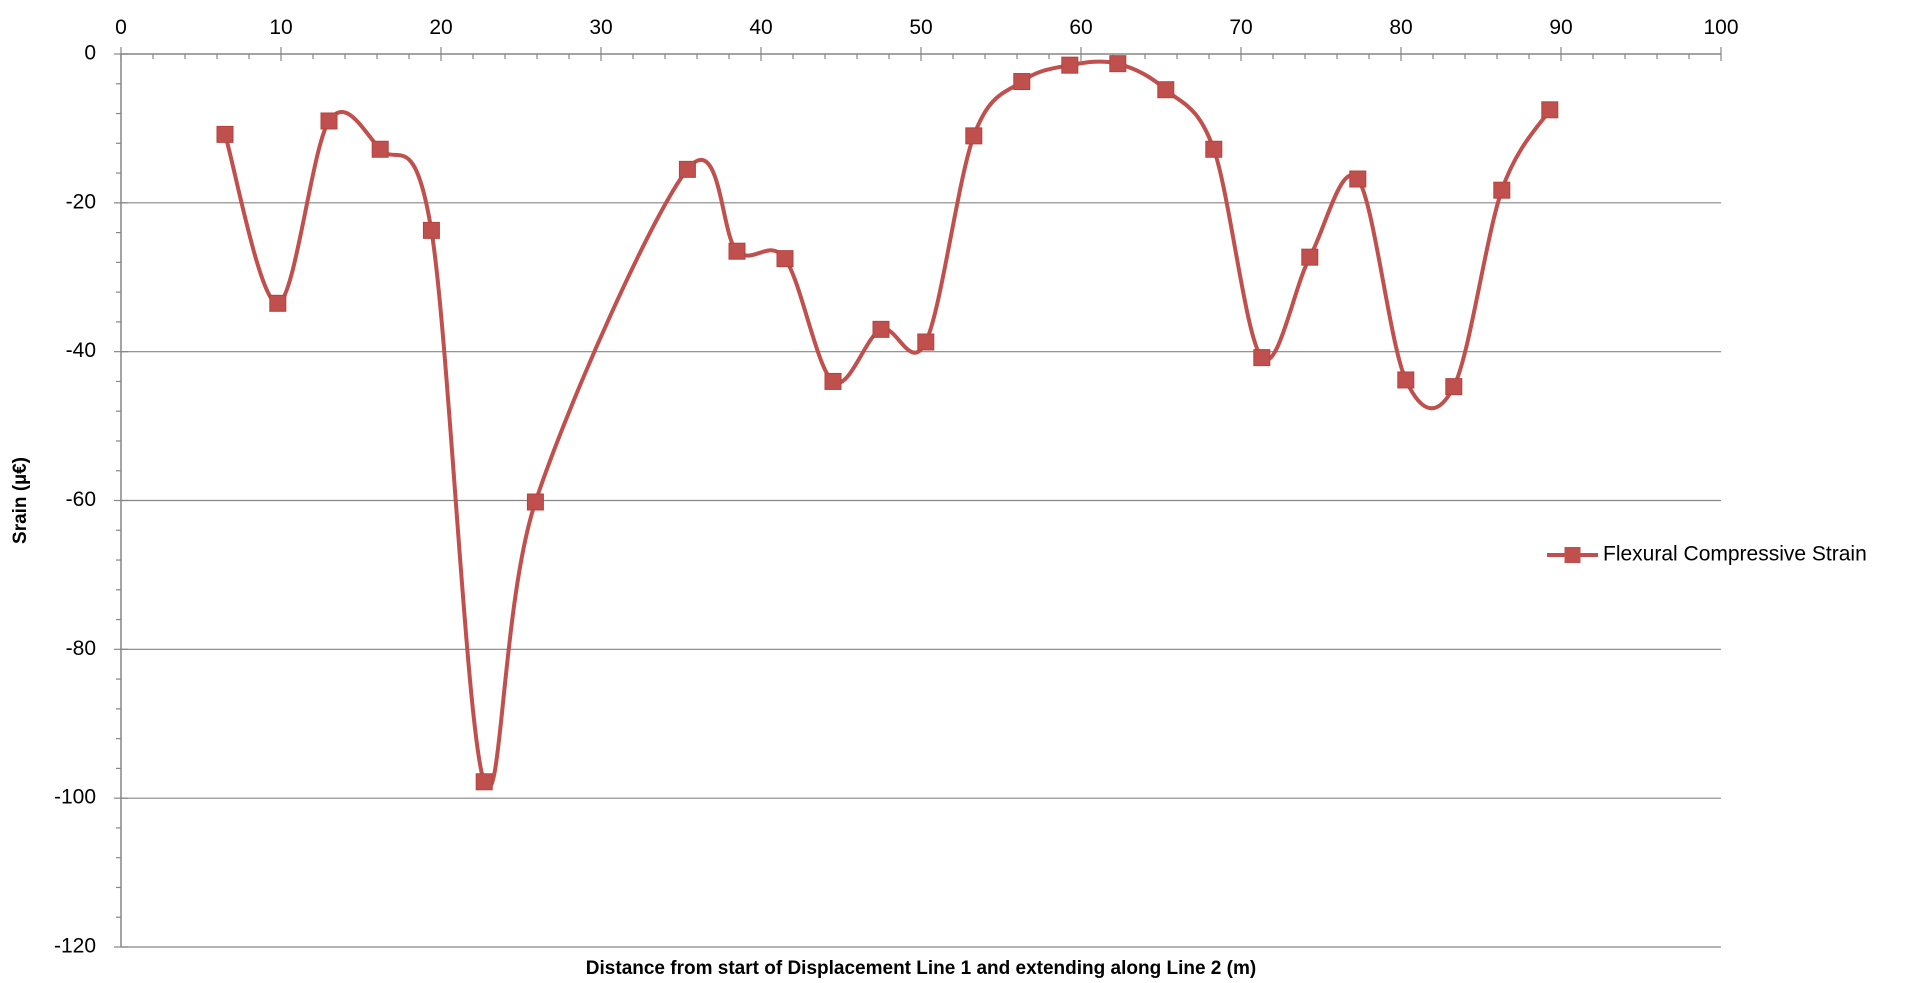  I want to click on y-tick-label: -40, so click(81, 350).